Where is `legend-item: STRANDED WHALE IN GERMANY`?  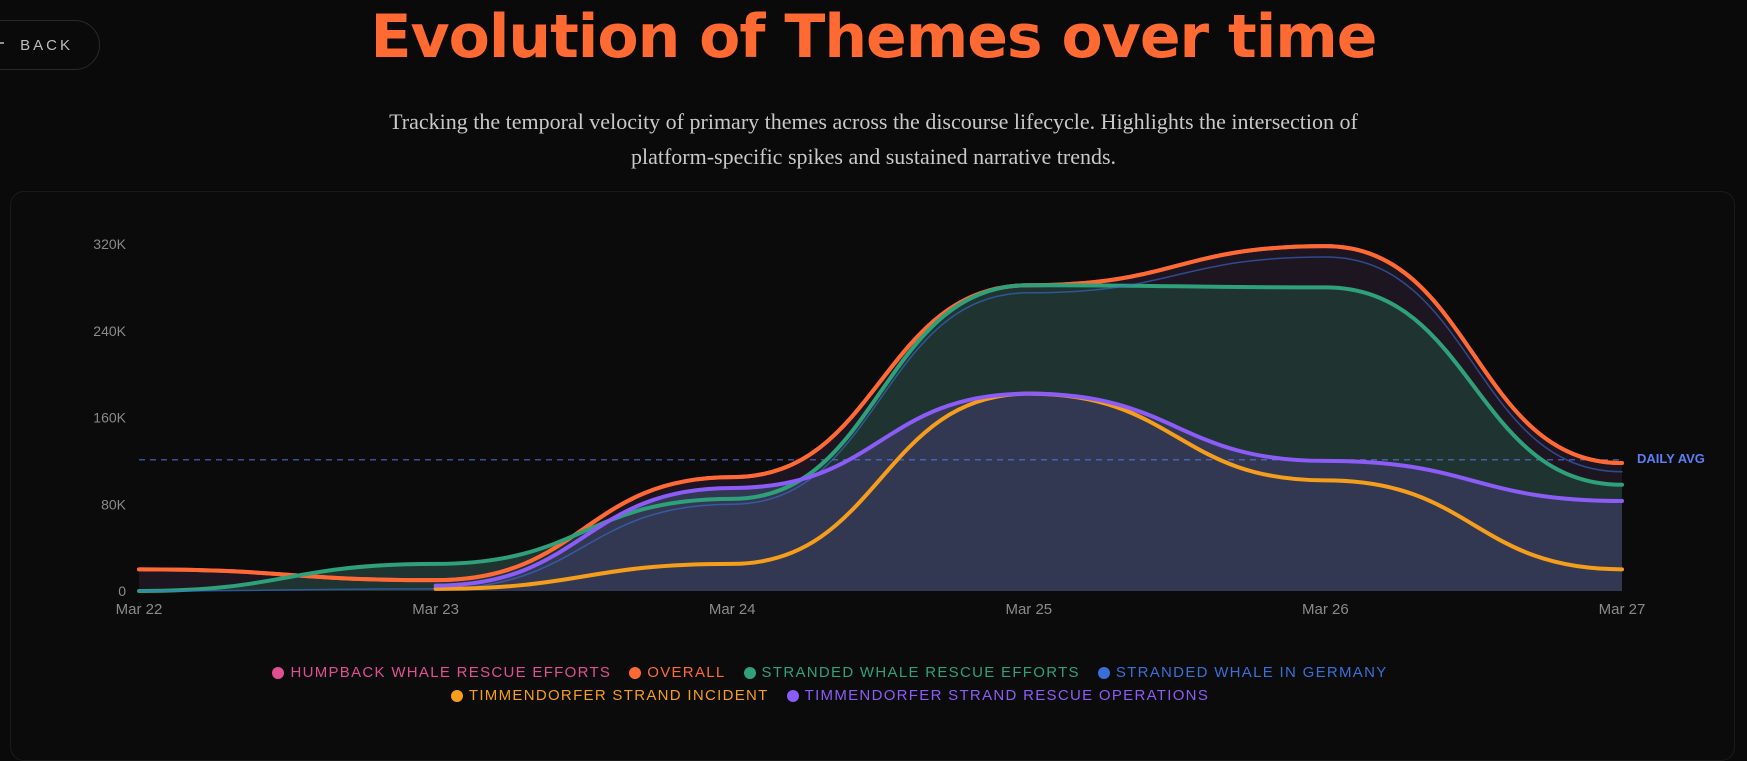
legend-item: STRANDED WHALE IN GERMANY is located at coordinates (1242, 672).